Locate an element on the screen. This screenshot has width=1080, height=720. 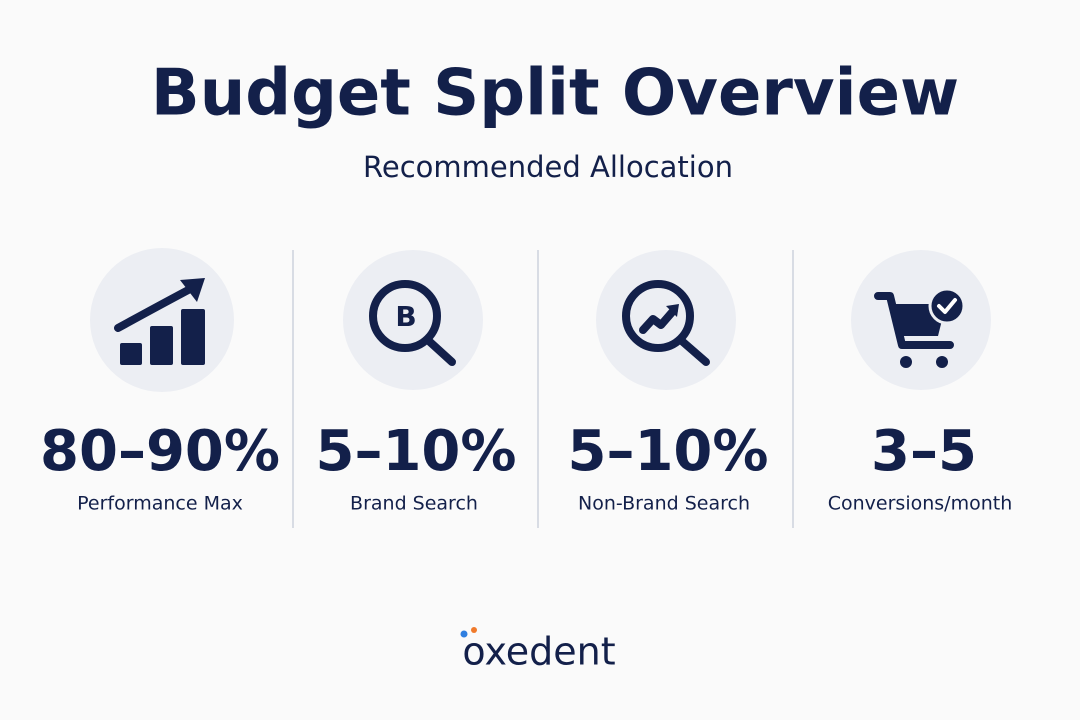
brand: oxedent is located at coordinates (538, 652).